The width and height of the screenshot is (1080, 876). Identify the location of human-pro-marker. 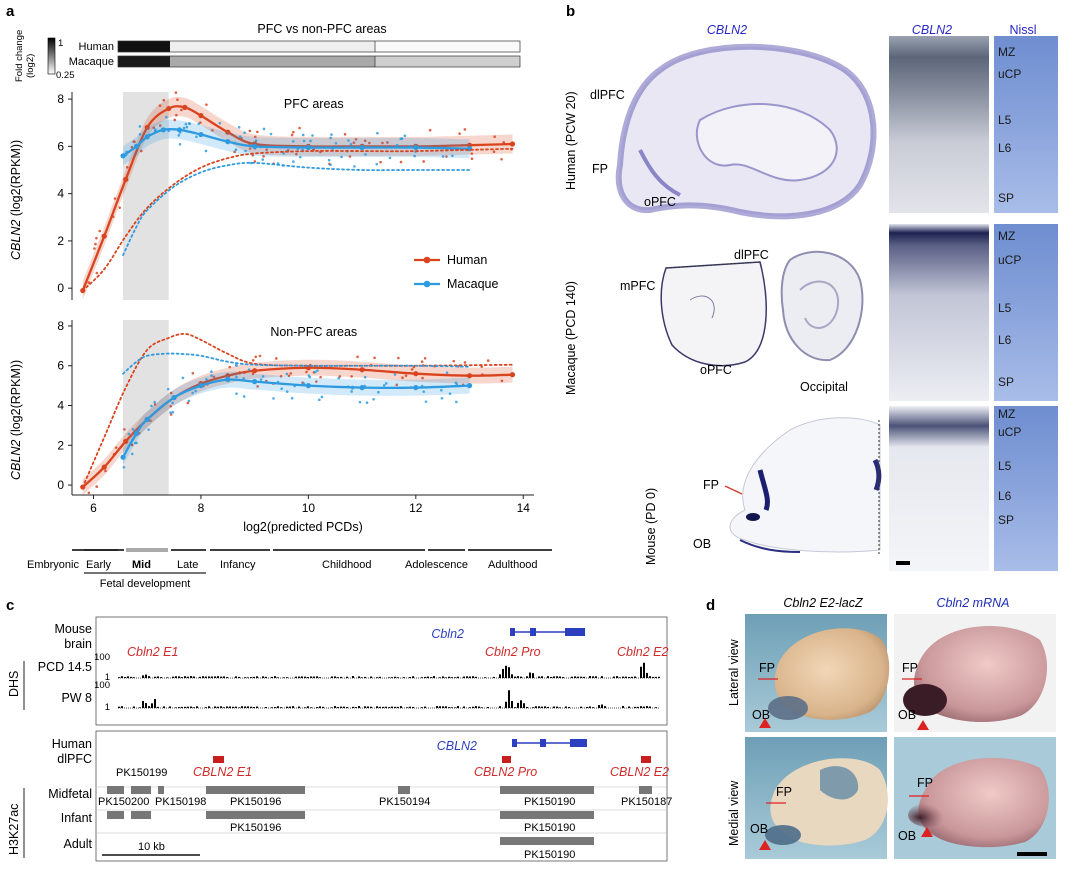
(506, 759).